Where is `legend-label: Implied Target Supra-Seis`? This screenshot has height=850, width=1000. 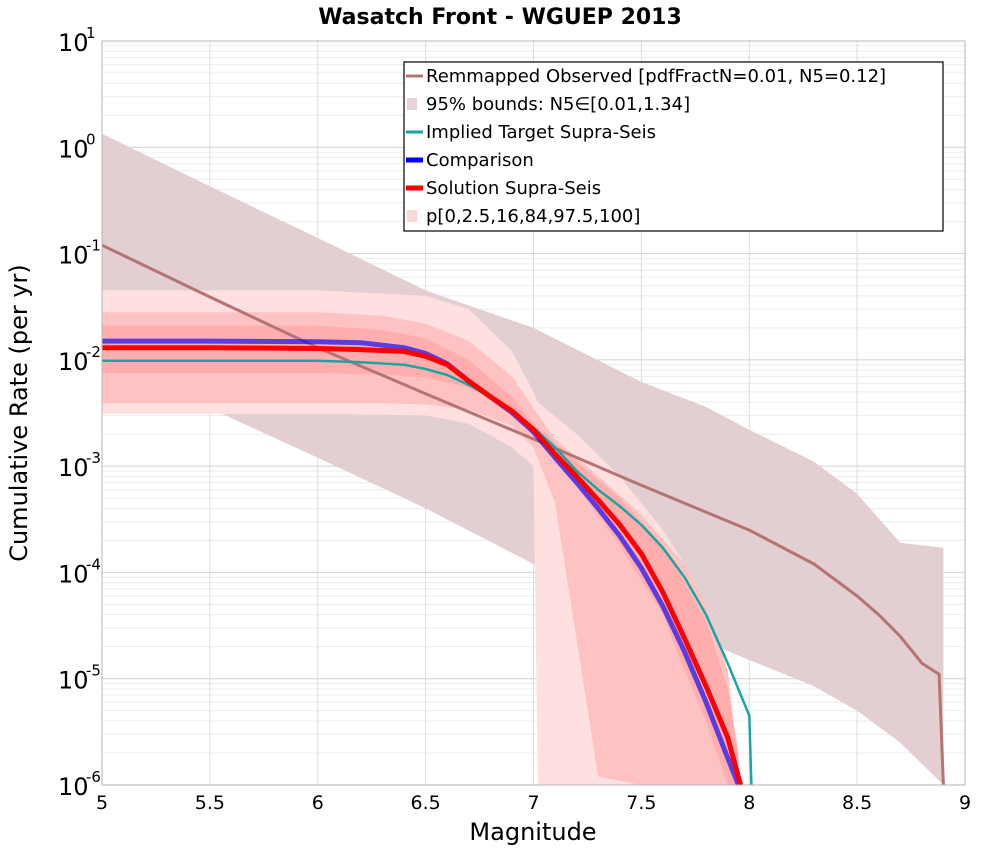
legend-label: Implied Target Supra-Seis is located at coordinates (541, 132).